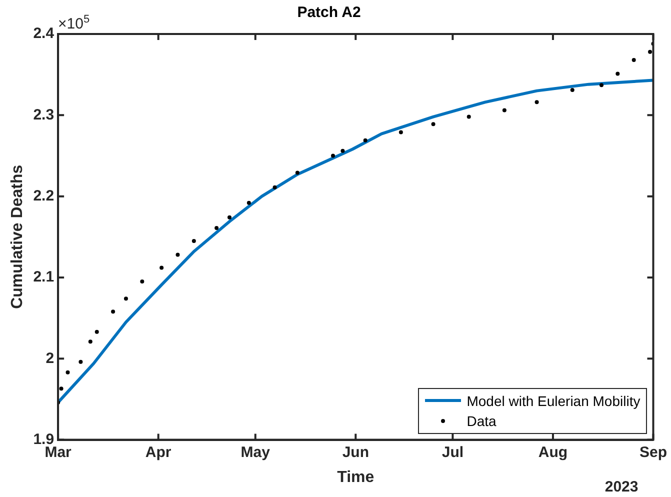 The image size is (671, 497). I want to click on y-tick-label: 2.3, so click(43, 115).